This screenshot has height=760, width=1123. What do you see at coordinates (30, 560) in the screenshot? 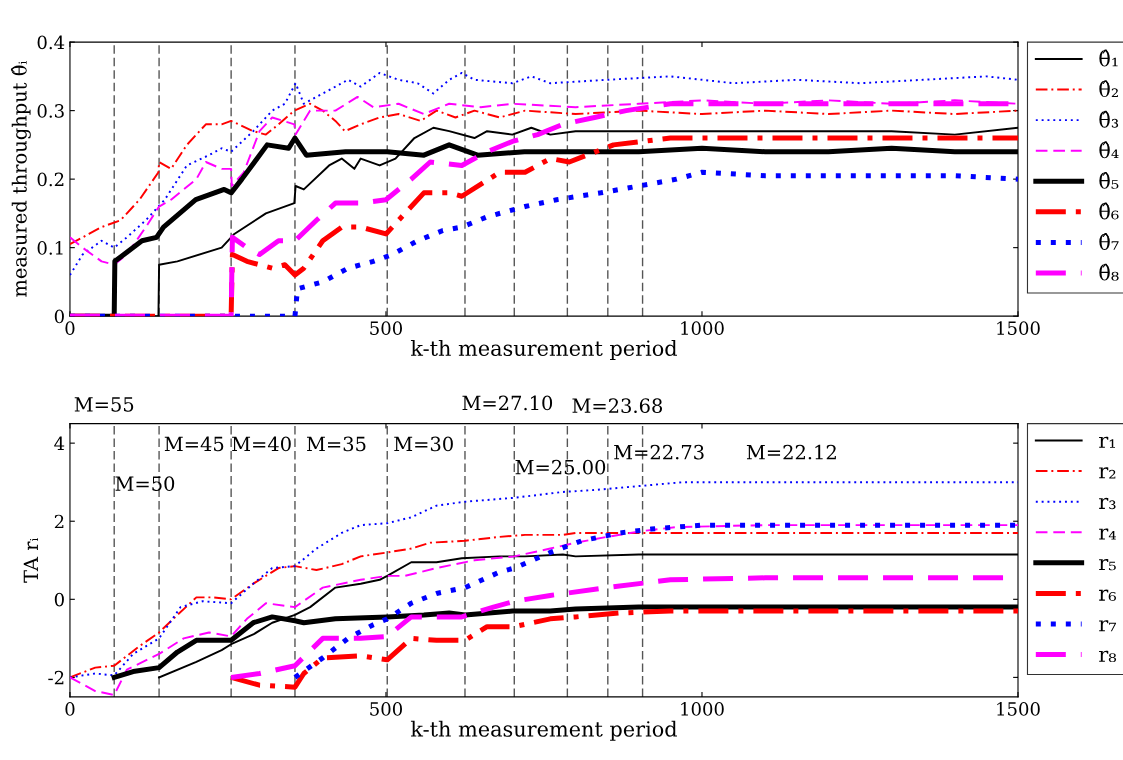
I see `y-axis-title: TA rᵢ` at bounding box center [30, 560].